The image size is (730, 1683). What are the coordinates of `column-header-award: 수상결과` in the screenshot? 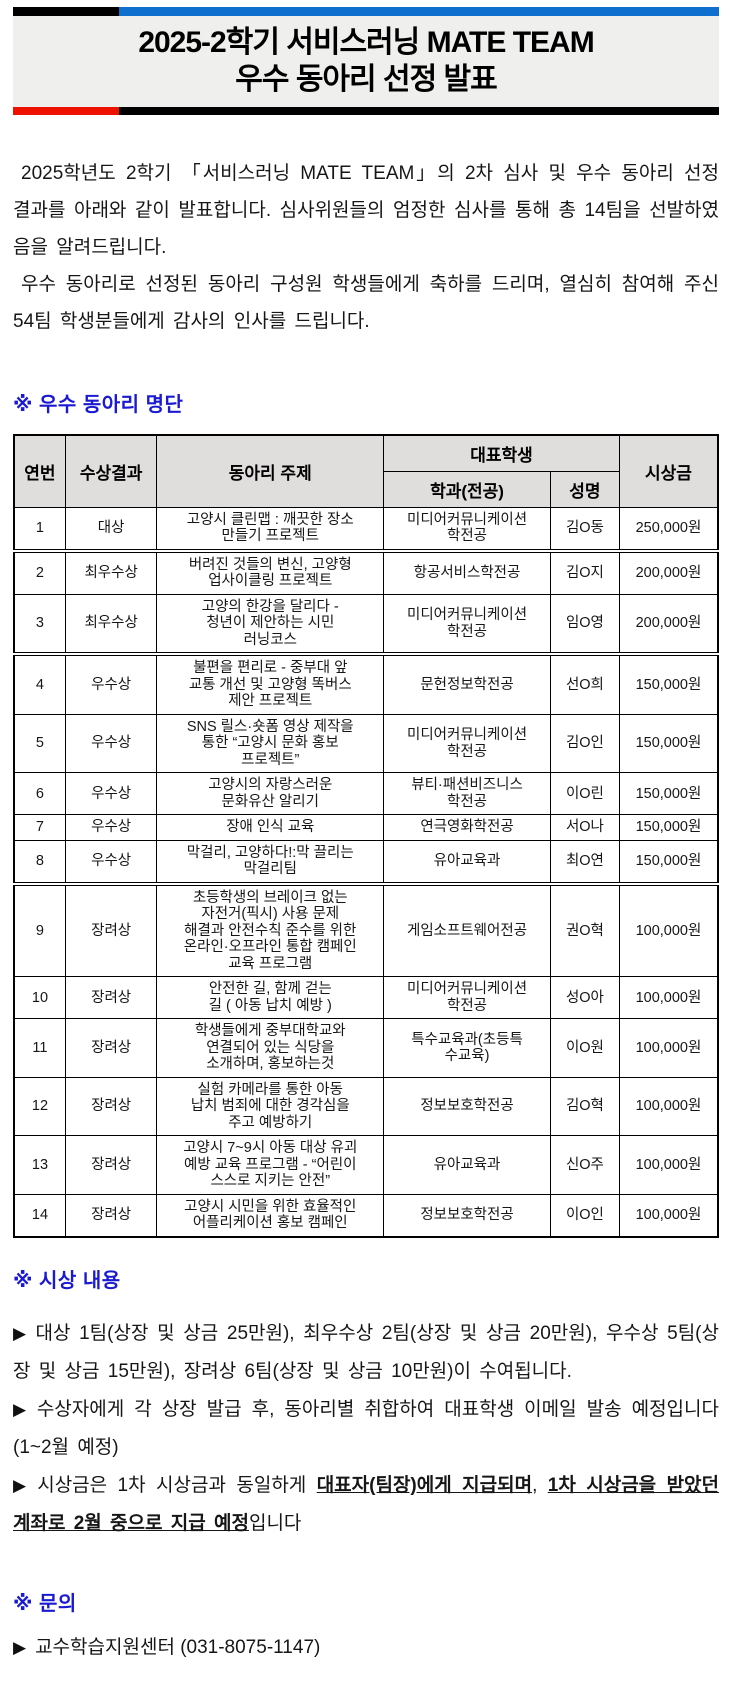 It's located at (111, 471).